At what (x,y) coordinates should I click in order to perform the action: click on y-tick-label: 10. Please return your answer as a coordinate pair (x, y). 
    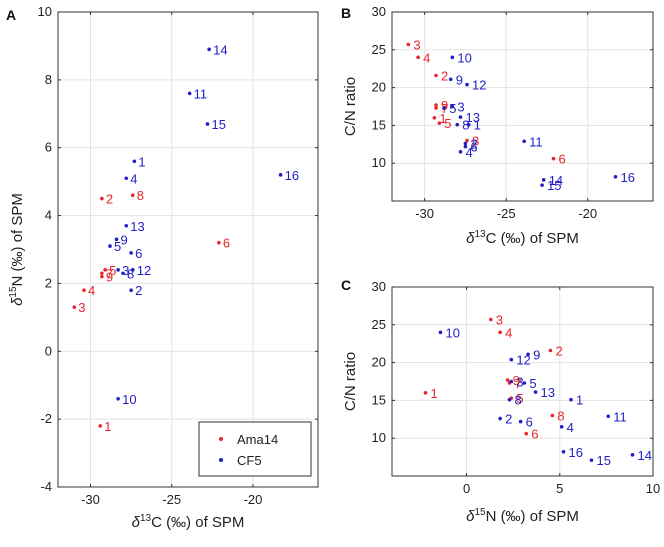
    Looking at the image, I should click on (379, 437).